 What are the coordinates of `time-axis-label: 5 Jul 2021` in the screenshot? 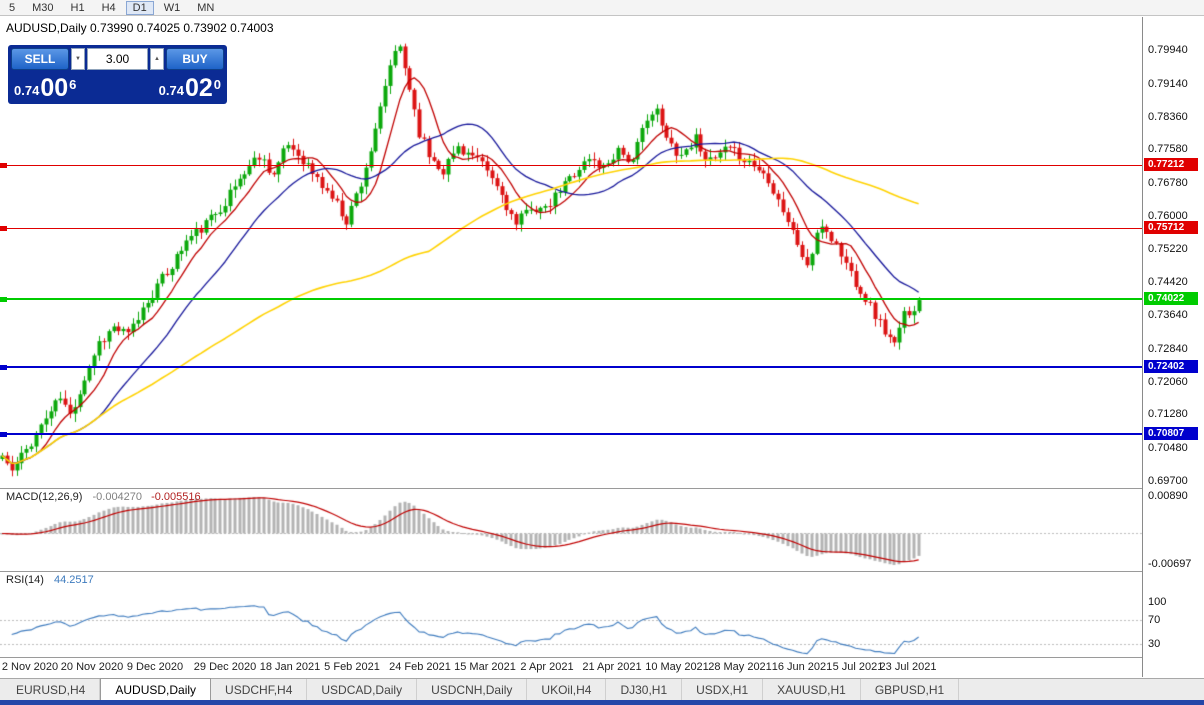 It's located at (858, 667).